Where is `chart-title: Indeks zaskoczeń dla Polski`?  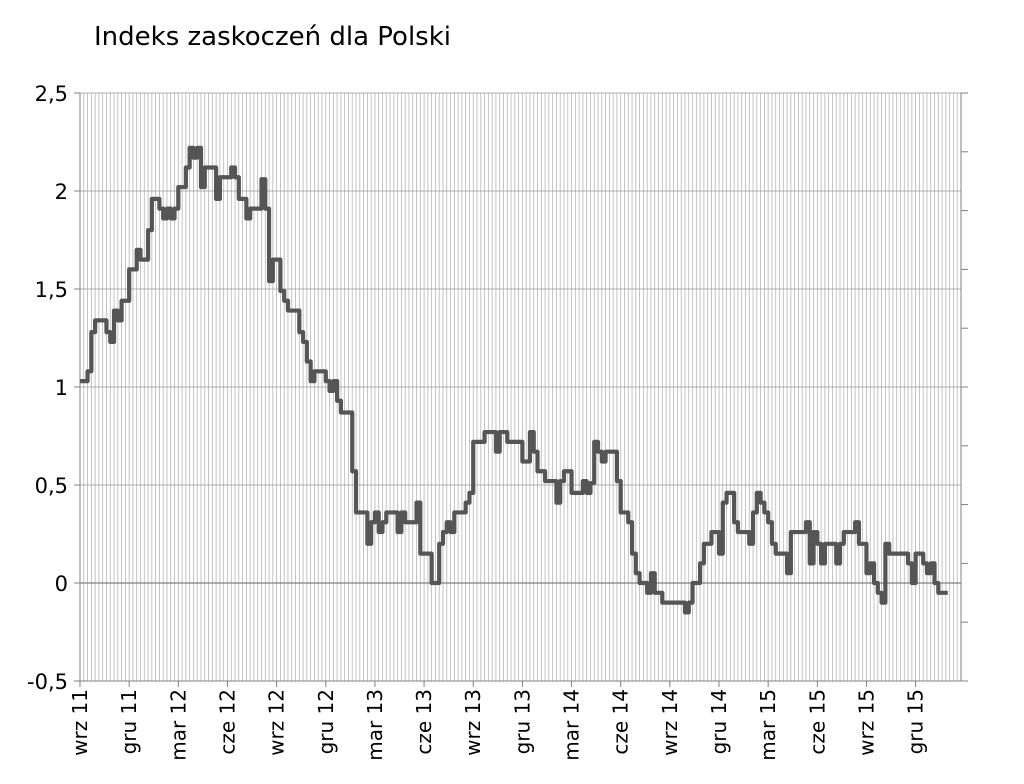
chart-title: Indeks zaskoczeń dla Polski is located at coordinates (272, 37).